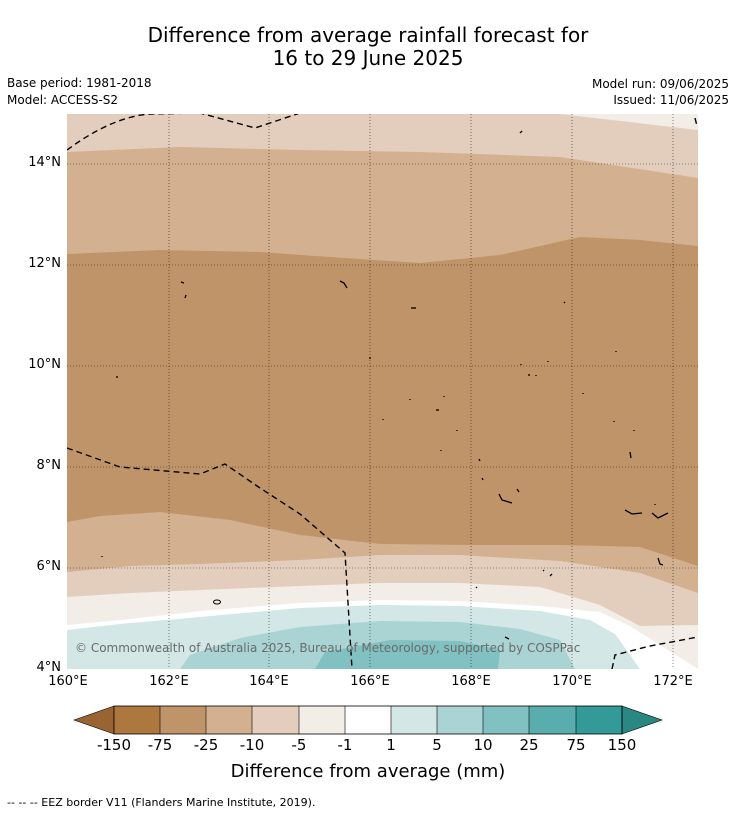 Image resolution: width=736 pixels, height=816 pixels. Describe the element at coordinates (63, 100) in the screenshot. I see `model-name: Model: ACCESS-S2` at that location.